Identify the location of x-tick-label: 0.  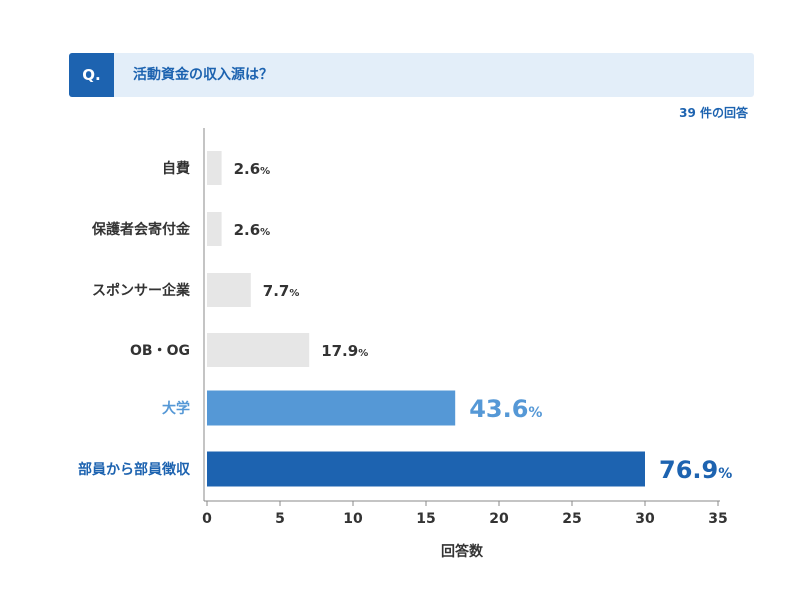
(207, 519).